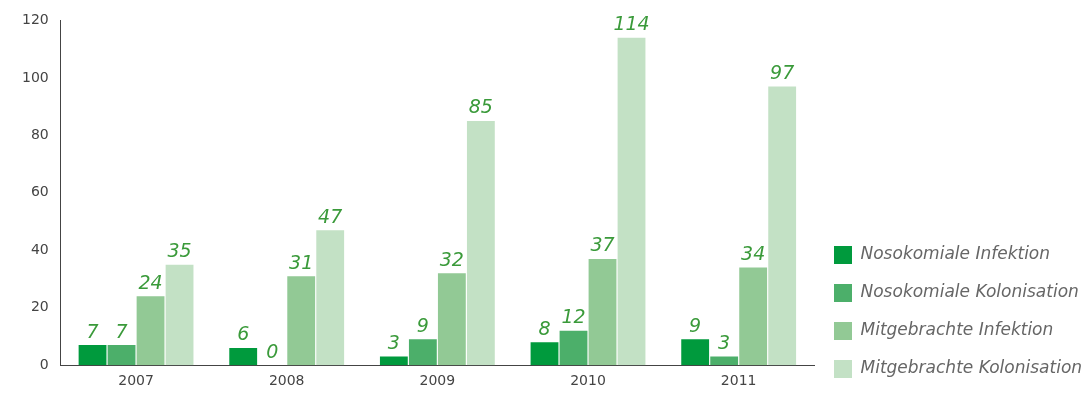 This screenshot has height=403, width=1092. What do you see at coordinates (330, 215) in the screenshot?
I see `data-label: 47` at bounding box center [330, 215].